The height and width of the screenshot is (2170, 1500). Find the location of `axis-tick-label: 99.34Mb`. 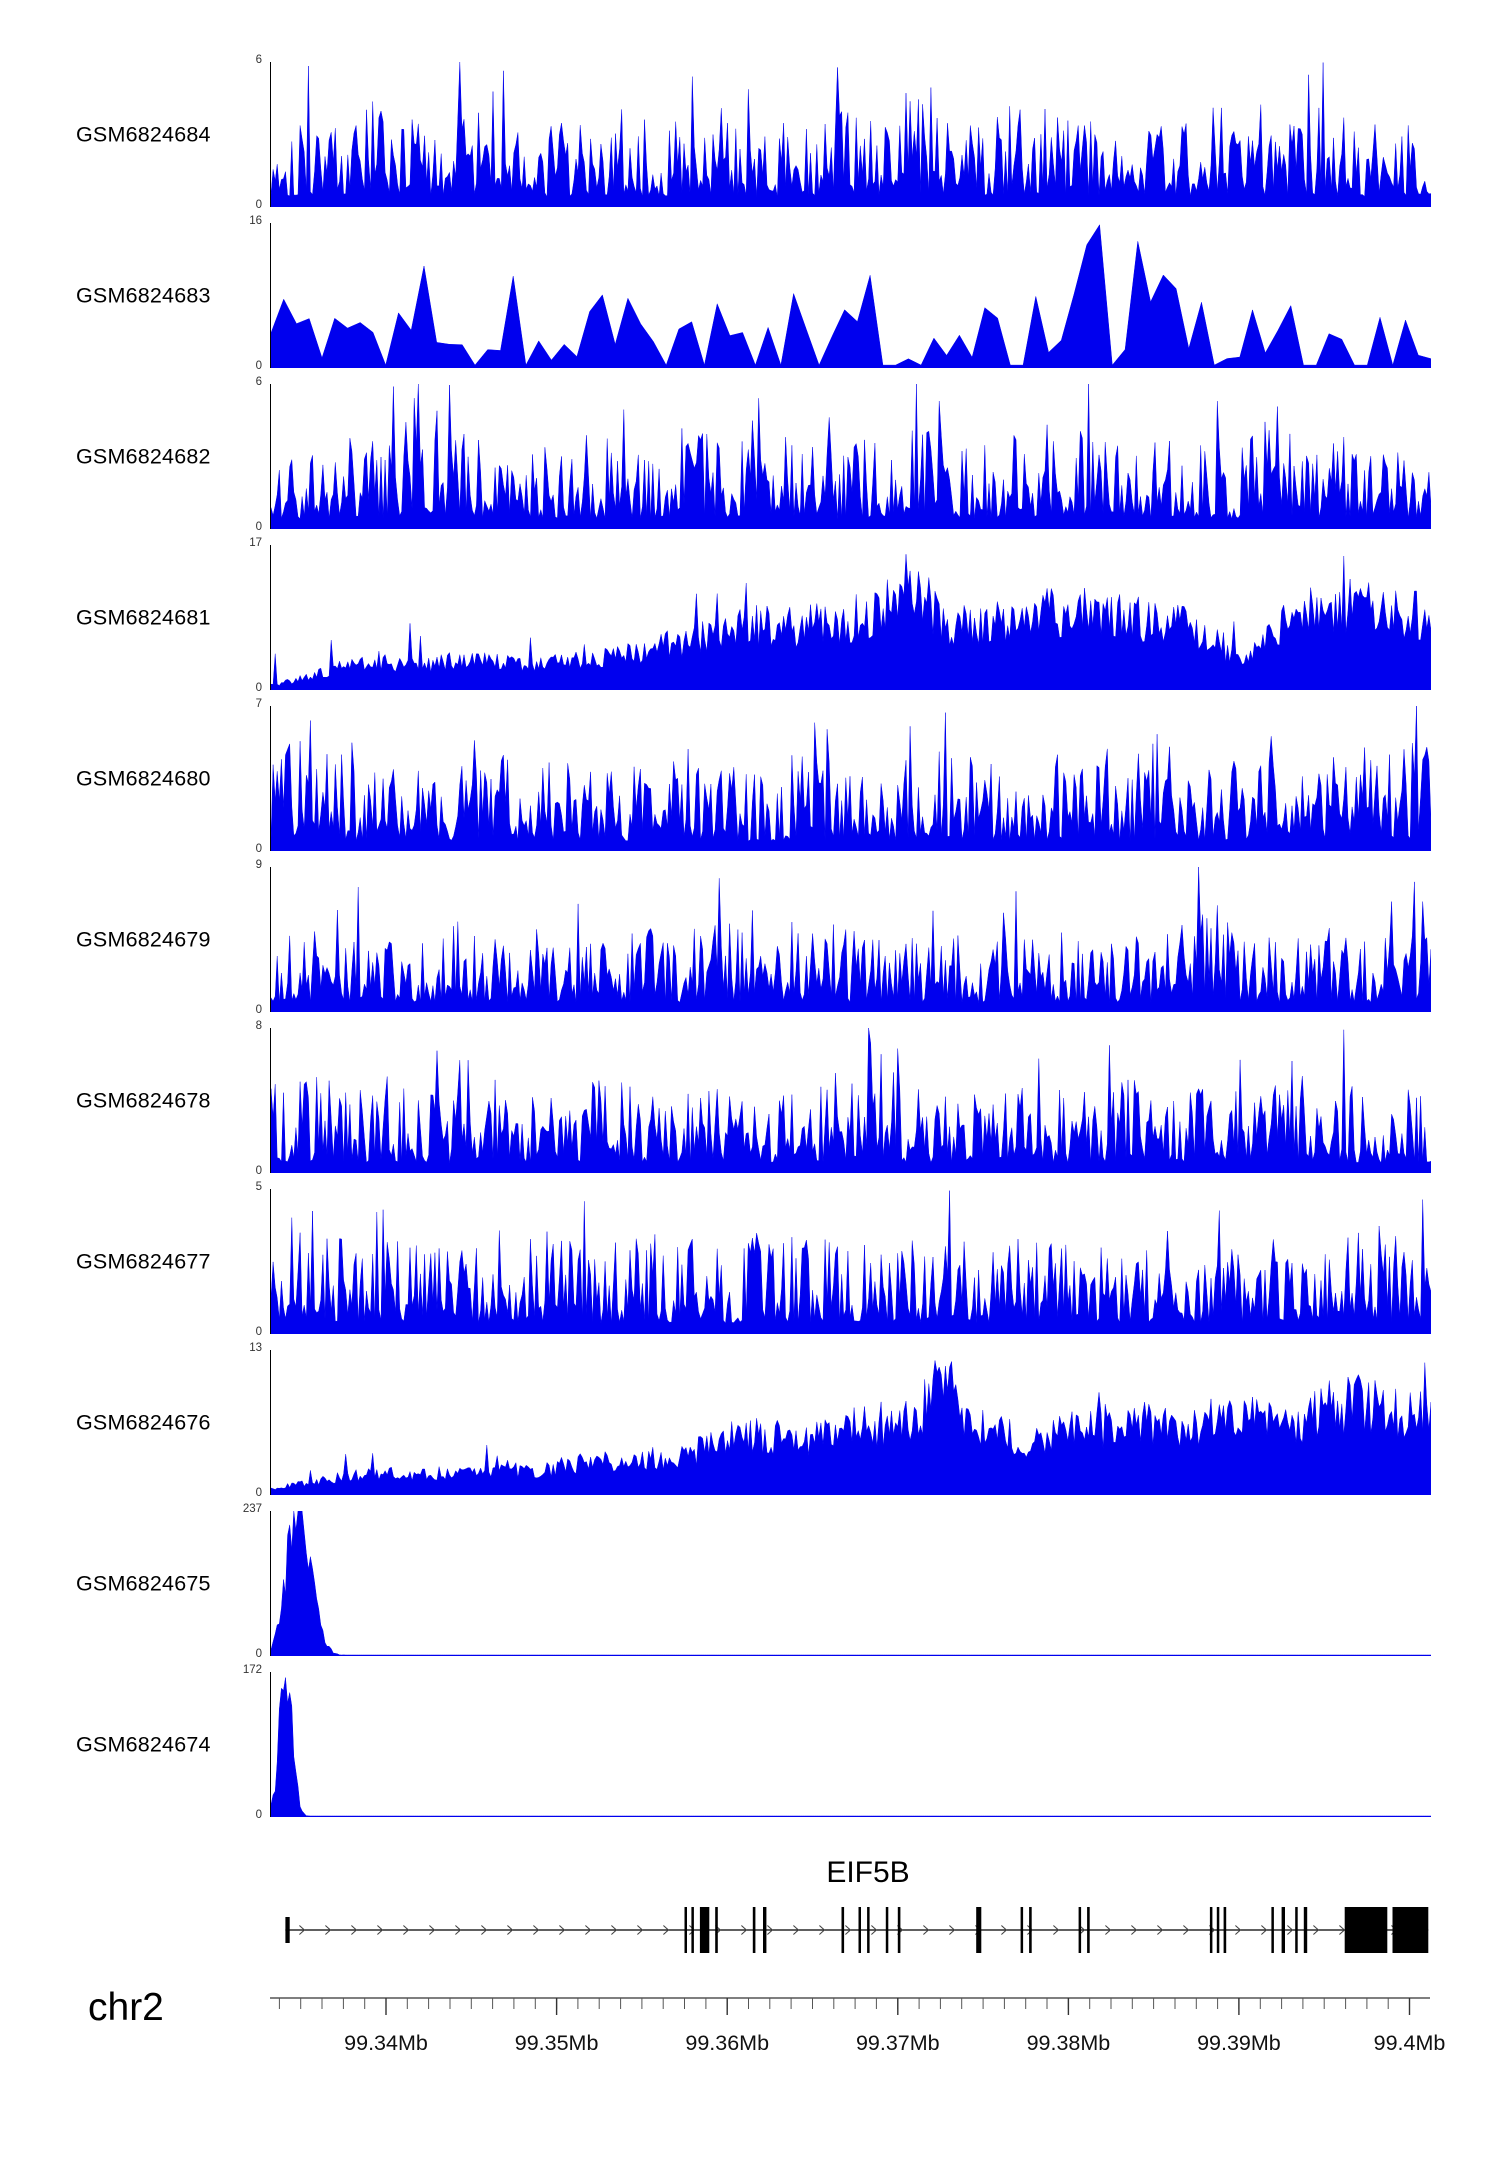

axis-tick-label: 99.34Mb is located at coordinates (386, 2043).